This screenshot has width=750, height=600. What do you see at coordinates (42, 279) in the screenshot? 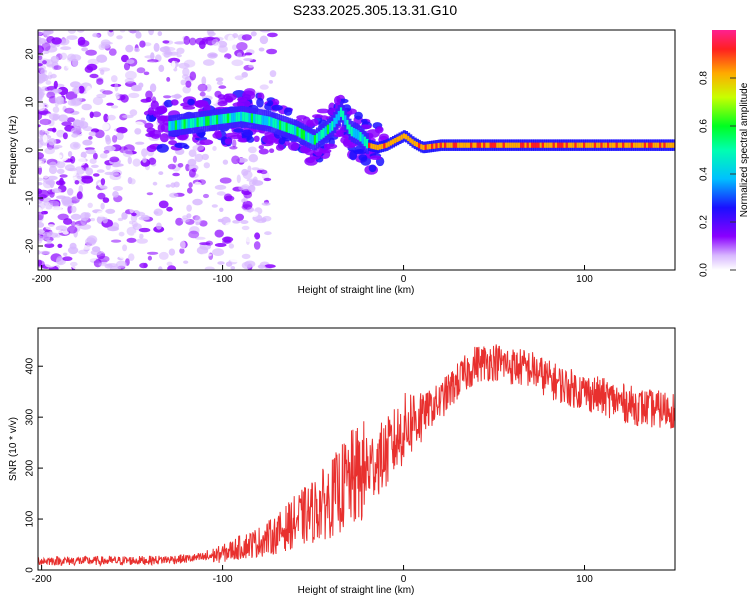
I see `spectrogram-x-tick-label: -200` at bounding box center [42, 279].